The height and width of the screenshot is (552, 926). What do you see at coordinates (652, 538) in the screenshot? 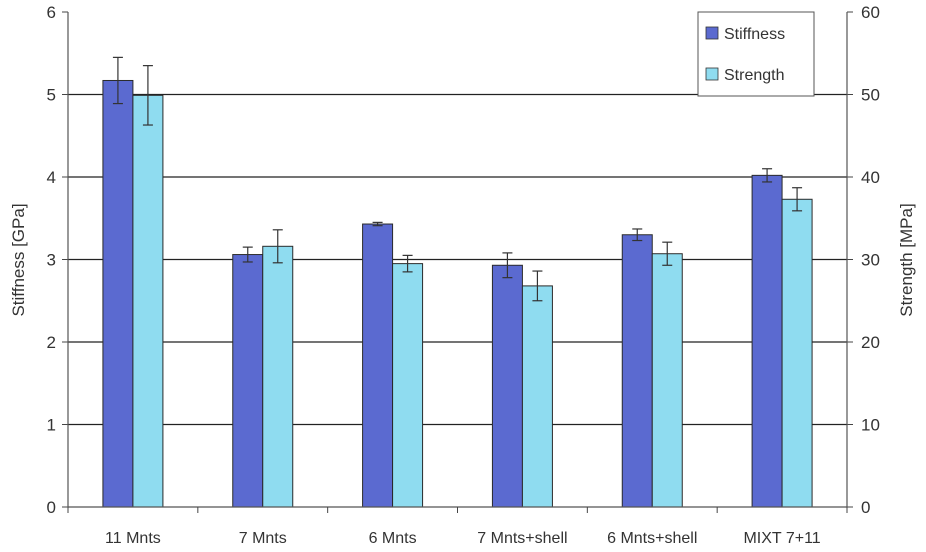
I see `category-label: 6 Mnts+shell` at bounding box center [652, 538].